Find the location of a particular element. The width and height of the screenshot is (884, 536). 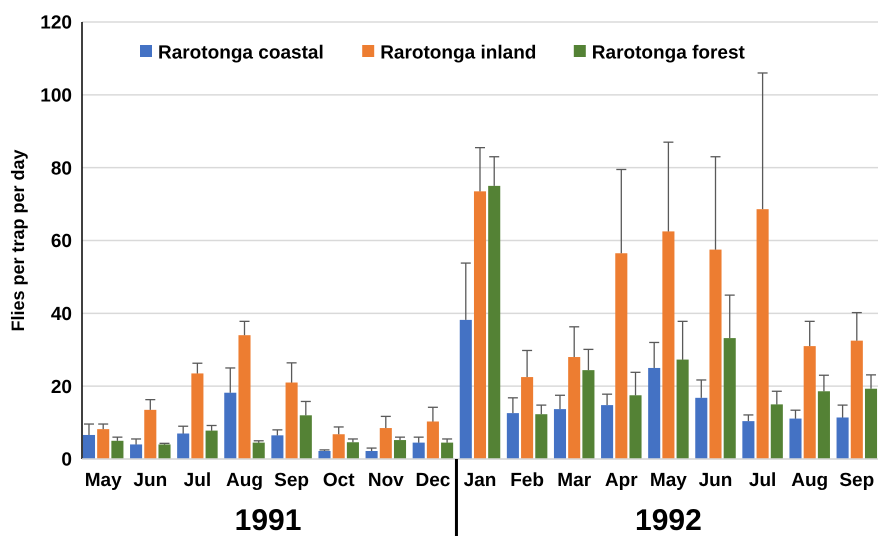

legend-label: Rarotonga forest is located at coordinates (669, 53).